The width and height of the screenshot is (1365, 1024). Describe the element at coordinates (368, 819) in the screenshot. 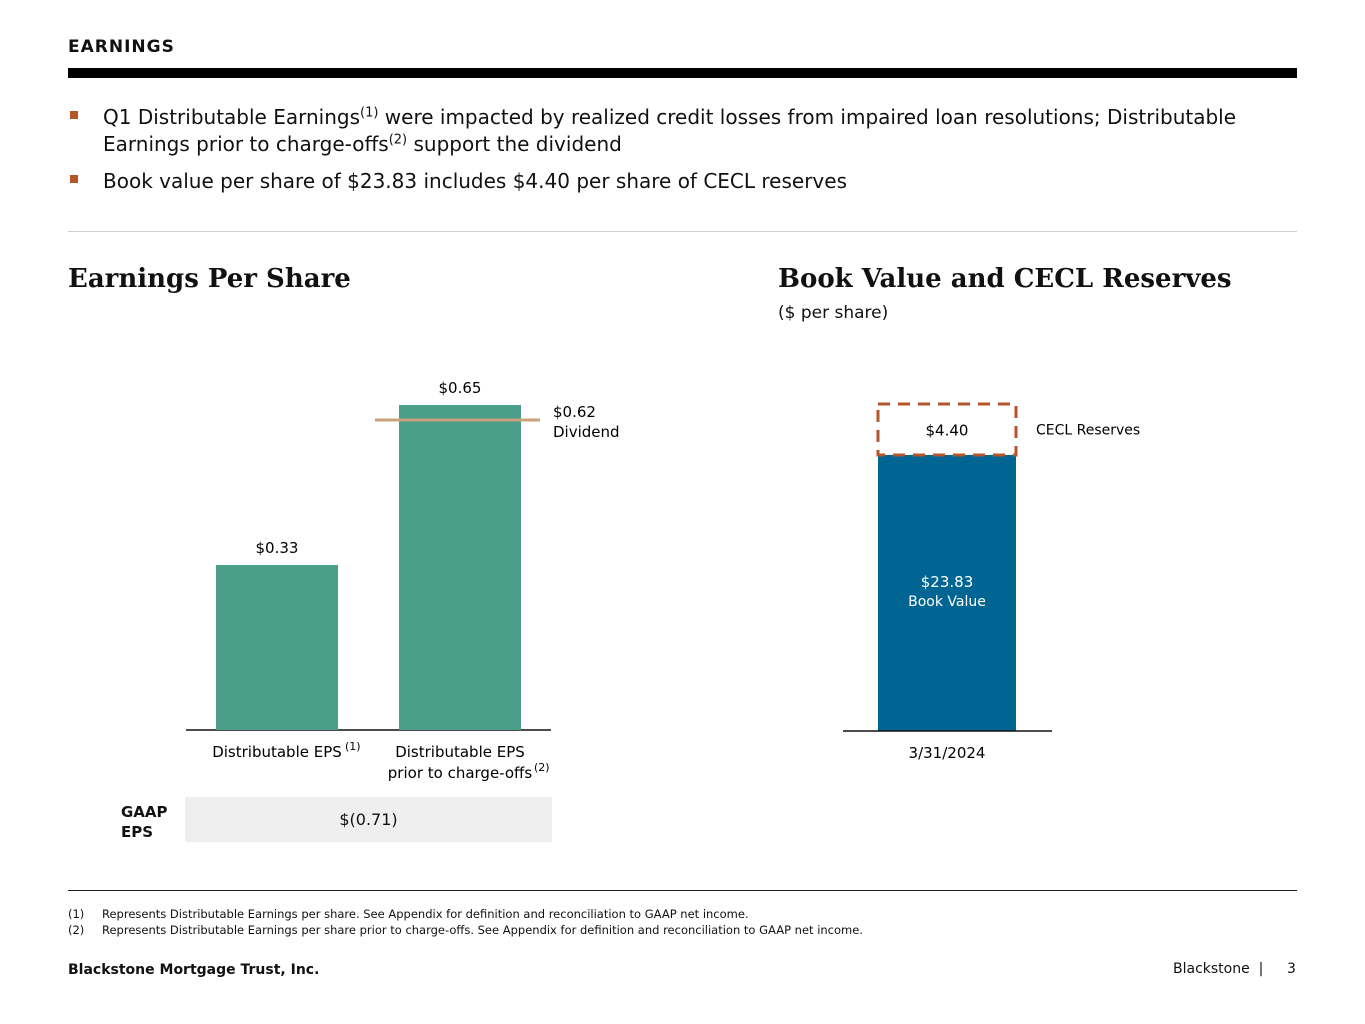

I see `gaap-eps-value: $(0.71)` at that location.